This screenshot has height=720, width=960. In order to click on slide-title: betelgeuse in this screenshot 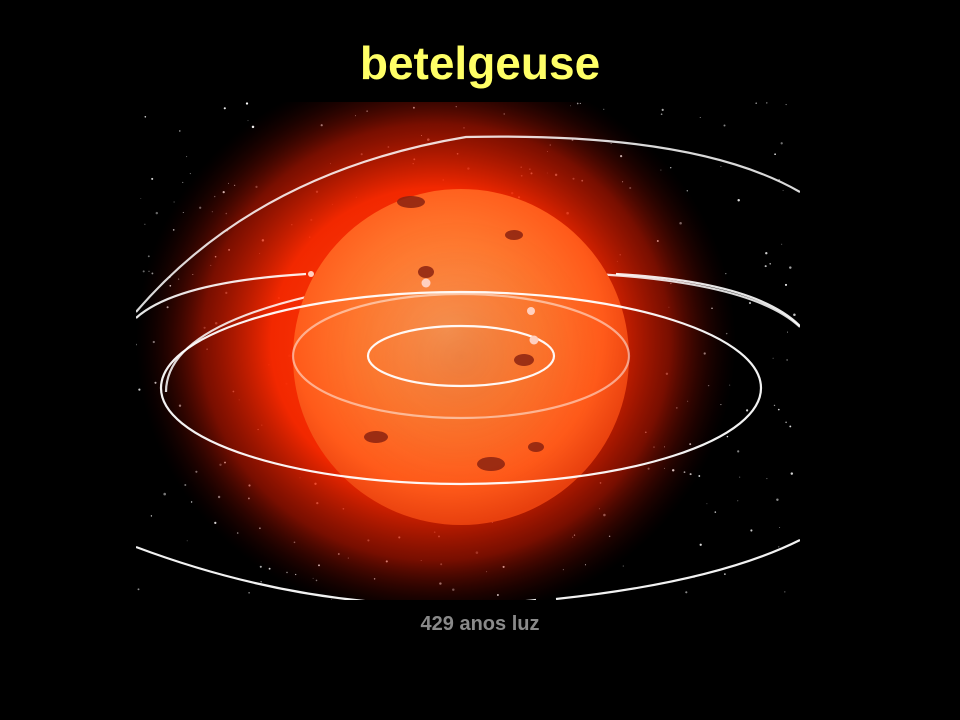, I will do `click(480, 63)`.